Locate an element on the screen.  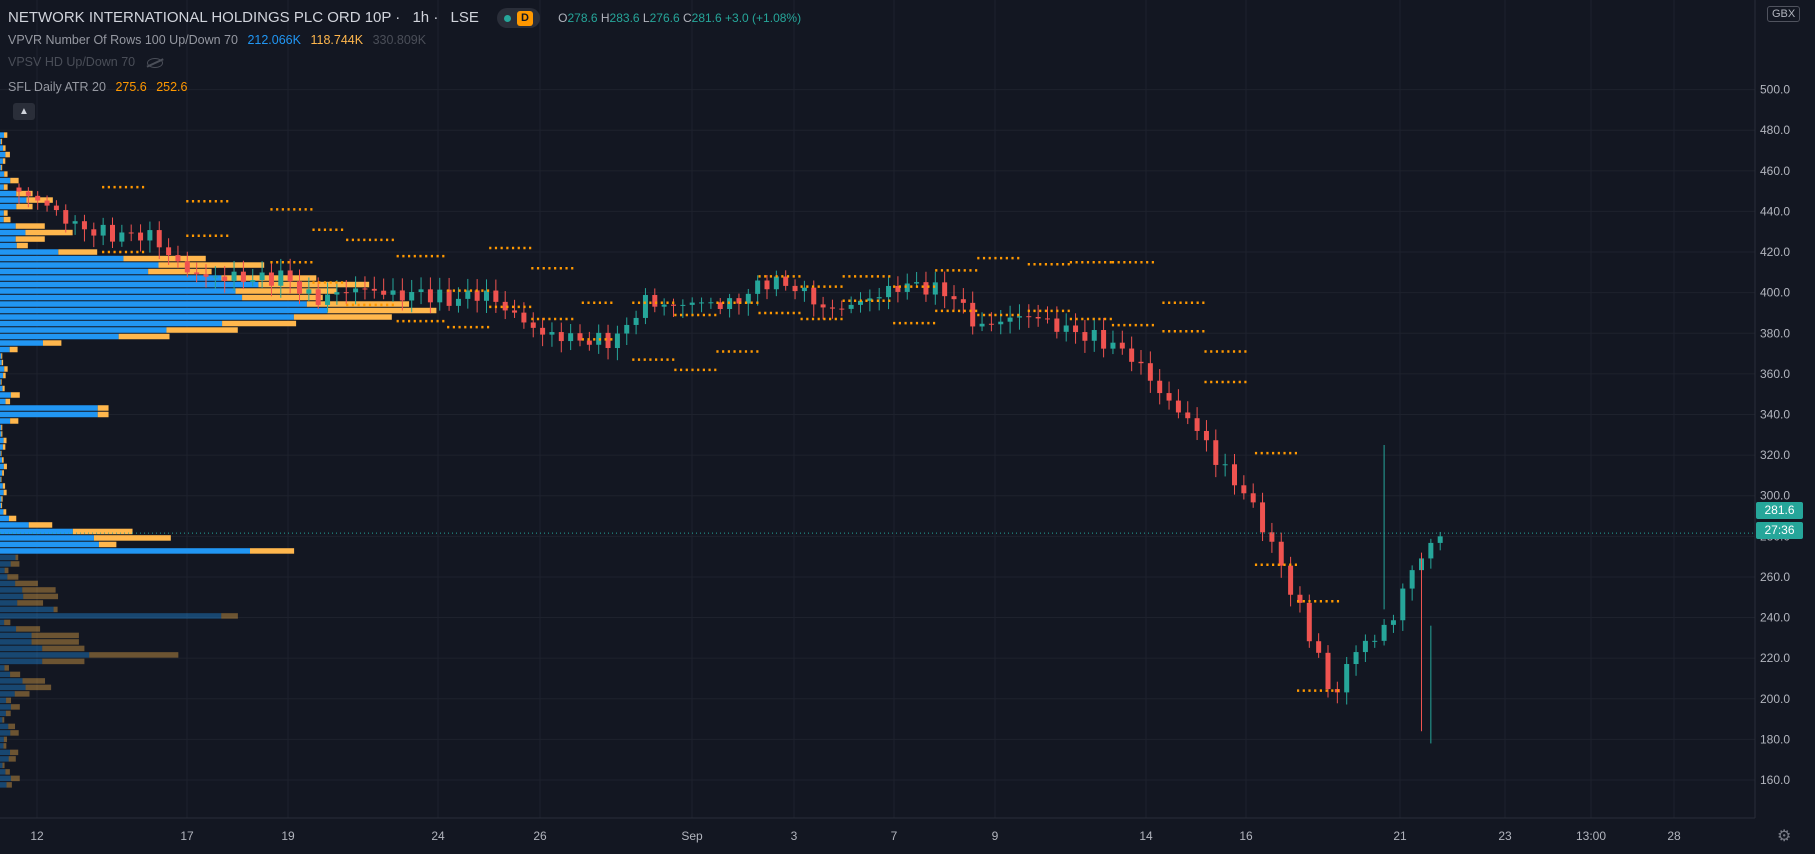
hidden-eye-icon is located at coordinates (154, 62).